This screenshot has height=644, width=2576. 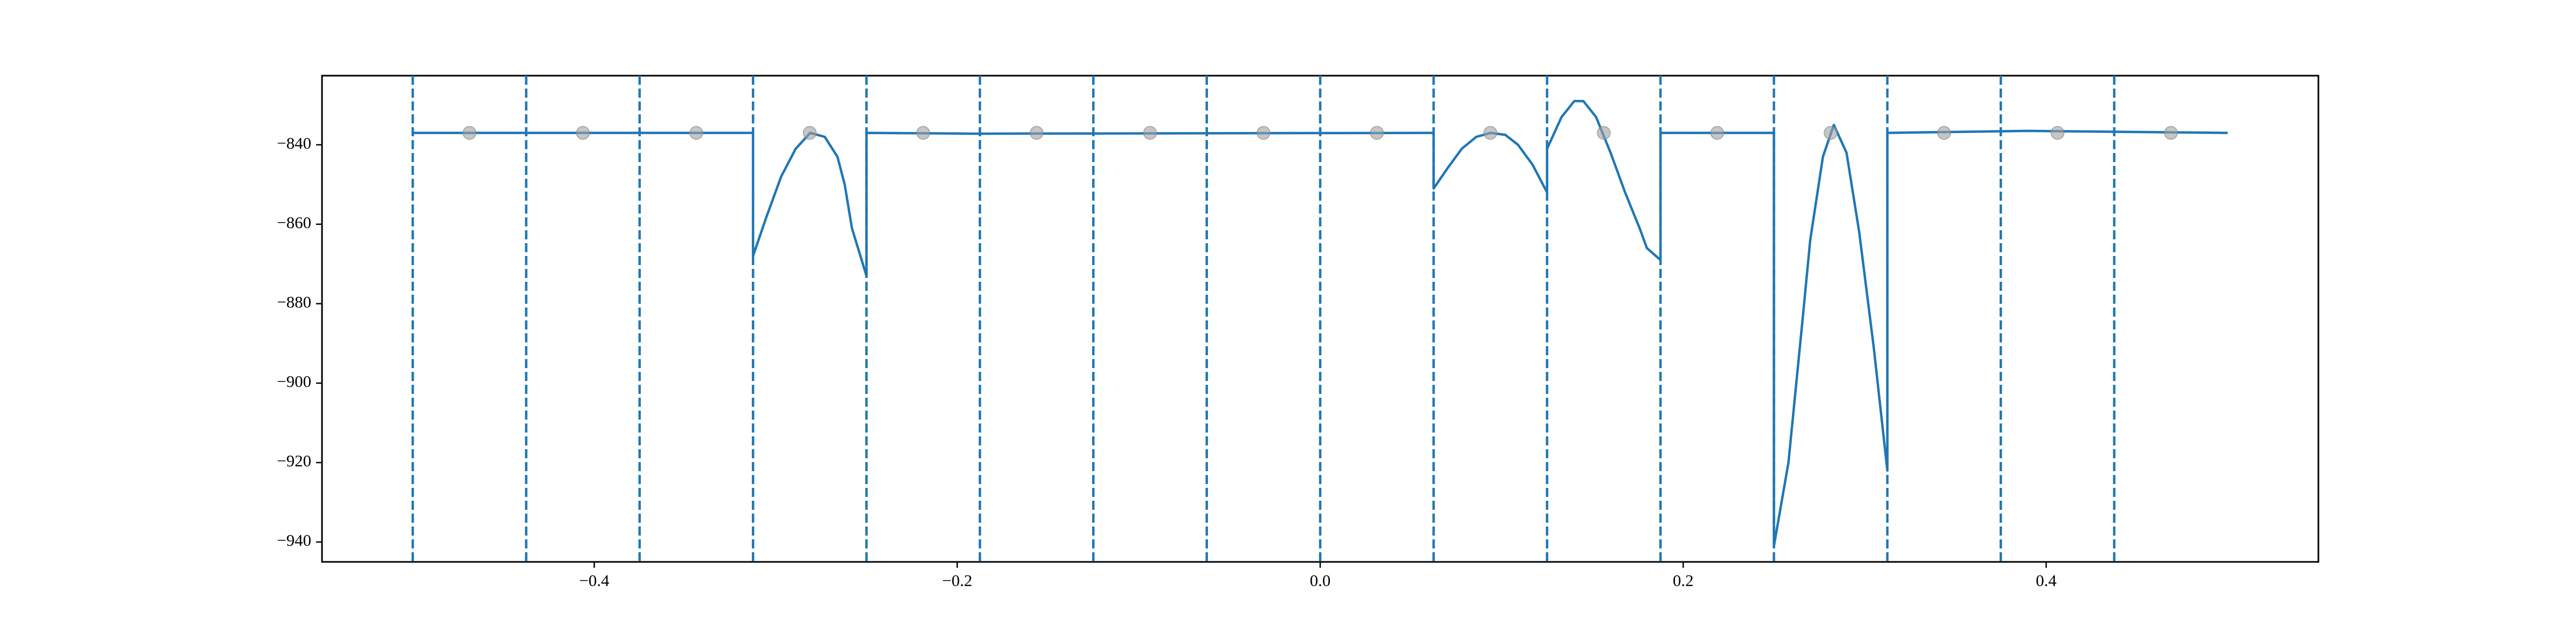 I want to click on x-tick-label: 0.0, so click(x=1320, y=580).